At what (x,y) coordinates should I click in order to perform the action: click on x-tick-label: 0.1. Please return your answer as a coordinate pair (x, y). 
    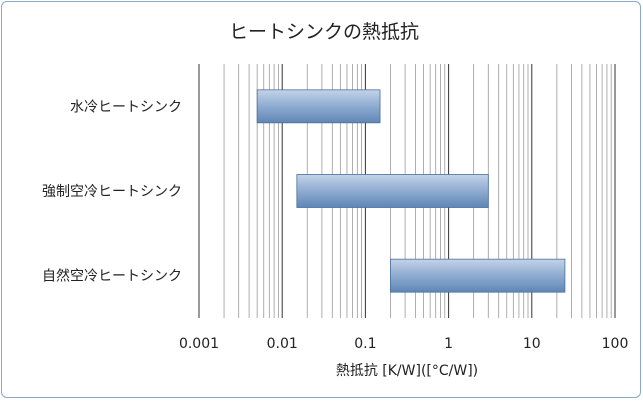
    Looking at the image, I should click on (365, 344).